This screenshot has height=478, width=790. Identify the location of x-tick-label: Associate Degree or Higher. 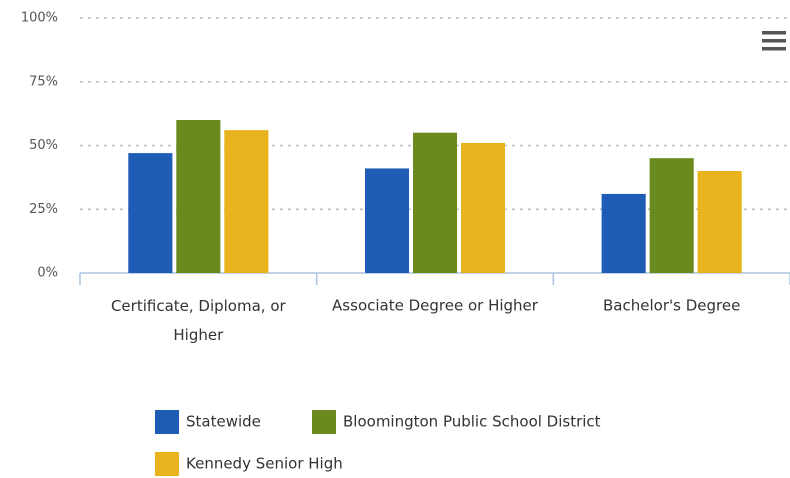
(435, 306).